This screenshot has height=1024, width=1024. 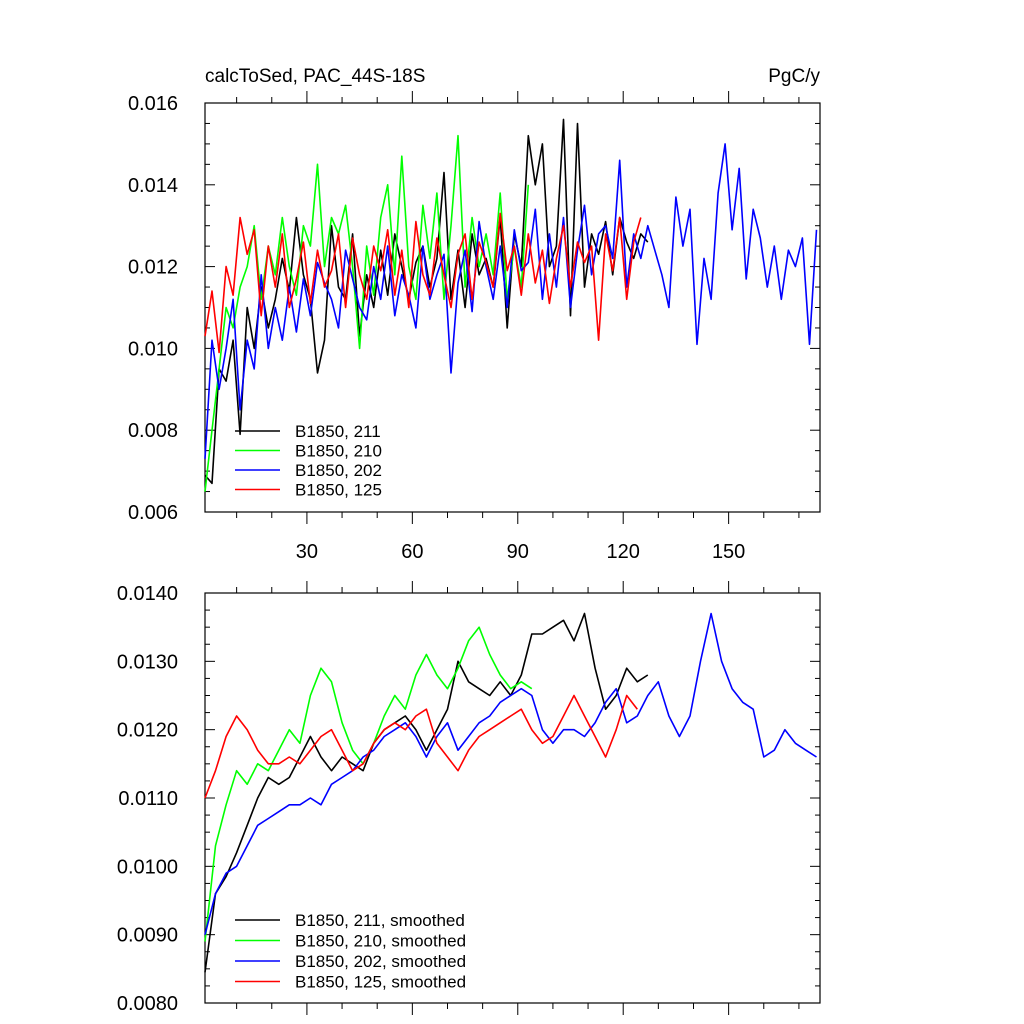 I want to click on x-tick-label: 60, so click(x=412, y=552).